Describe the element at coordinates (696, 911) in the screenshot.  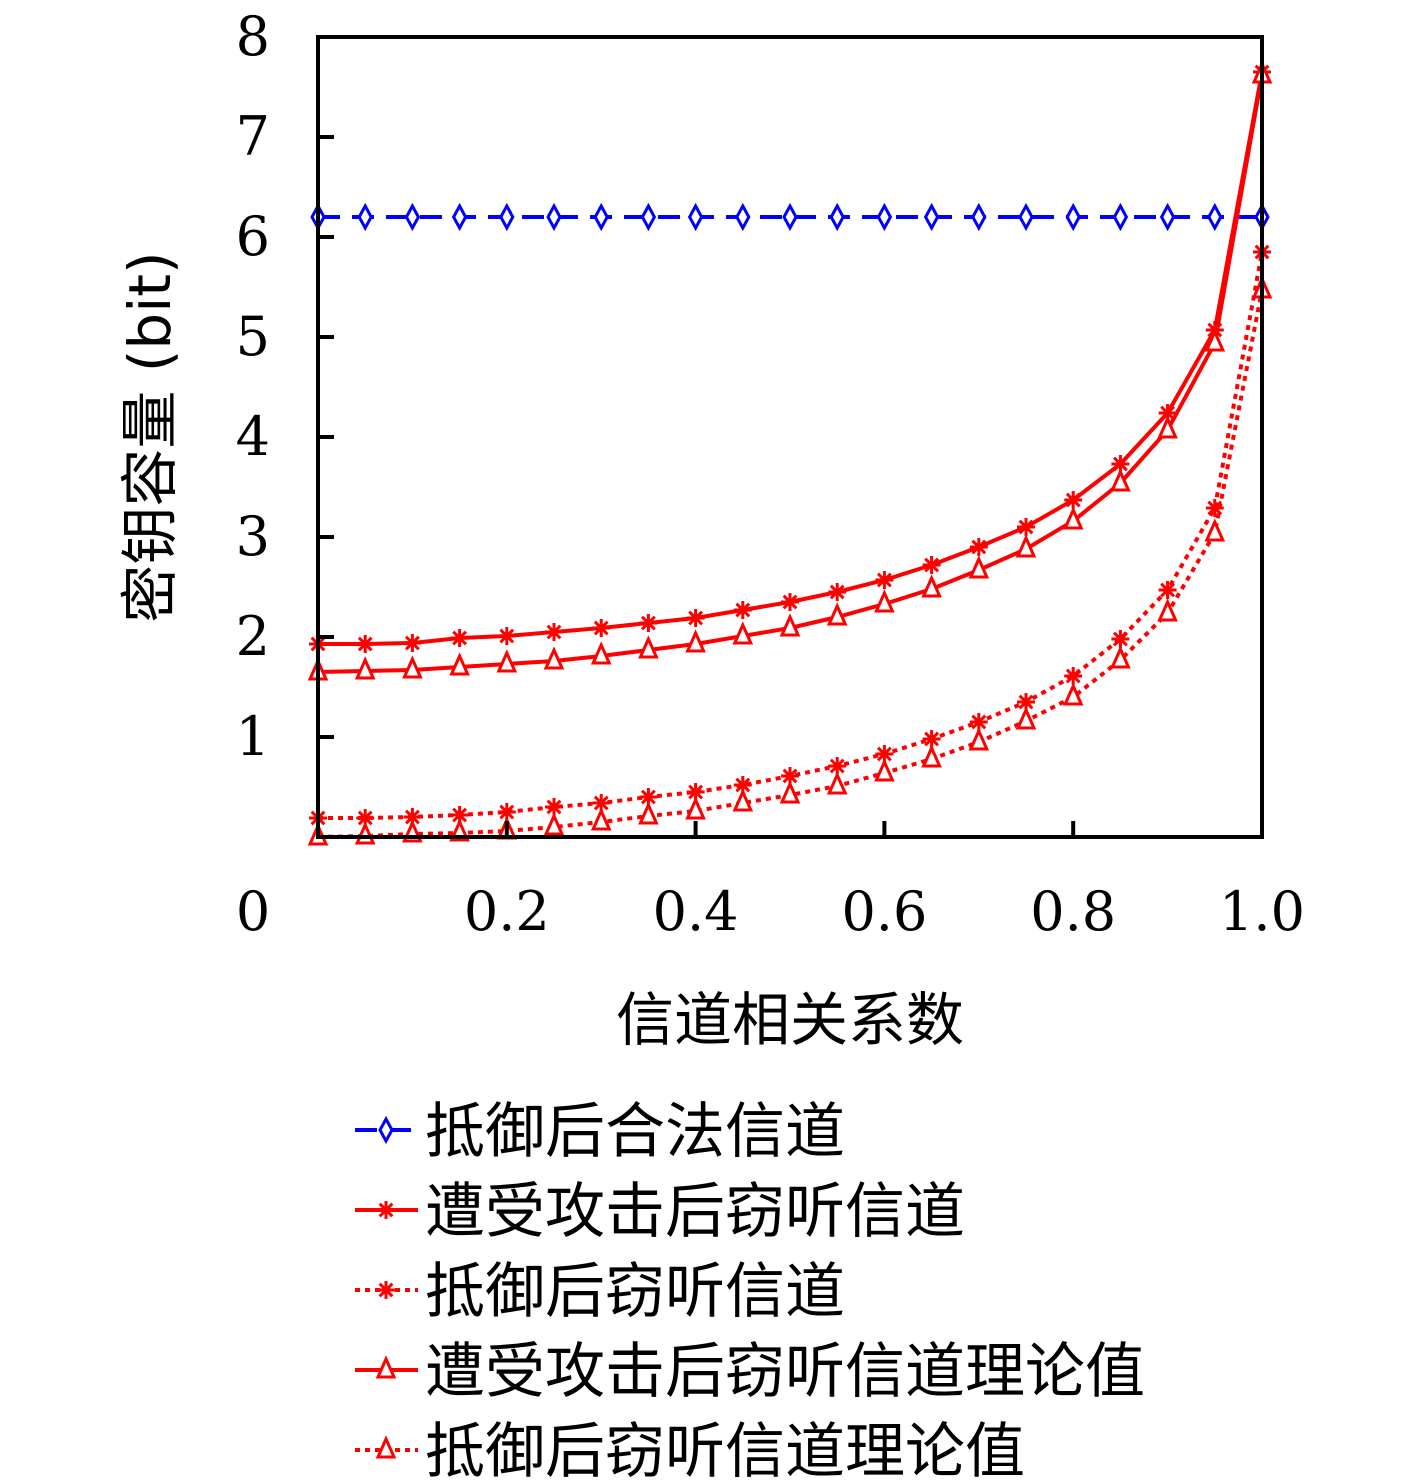
I see `x-tick-label: 0.4` at that location.